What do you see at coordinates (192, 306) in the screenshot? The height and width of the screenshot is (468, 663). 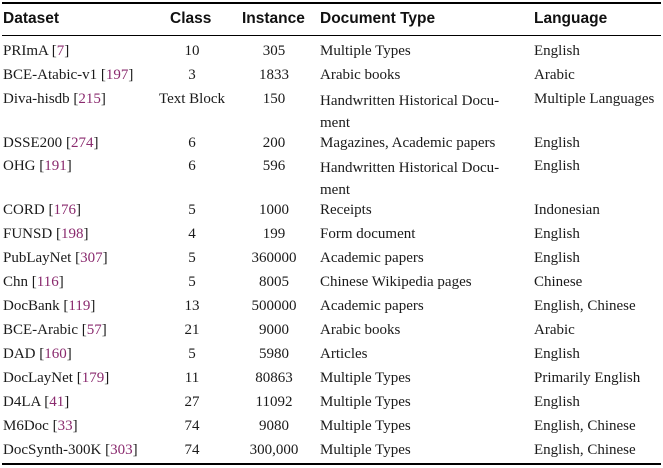 I see `class-cell: 13` at bounding box center [192, 306].